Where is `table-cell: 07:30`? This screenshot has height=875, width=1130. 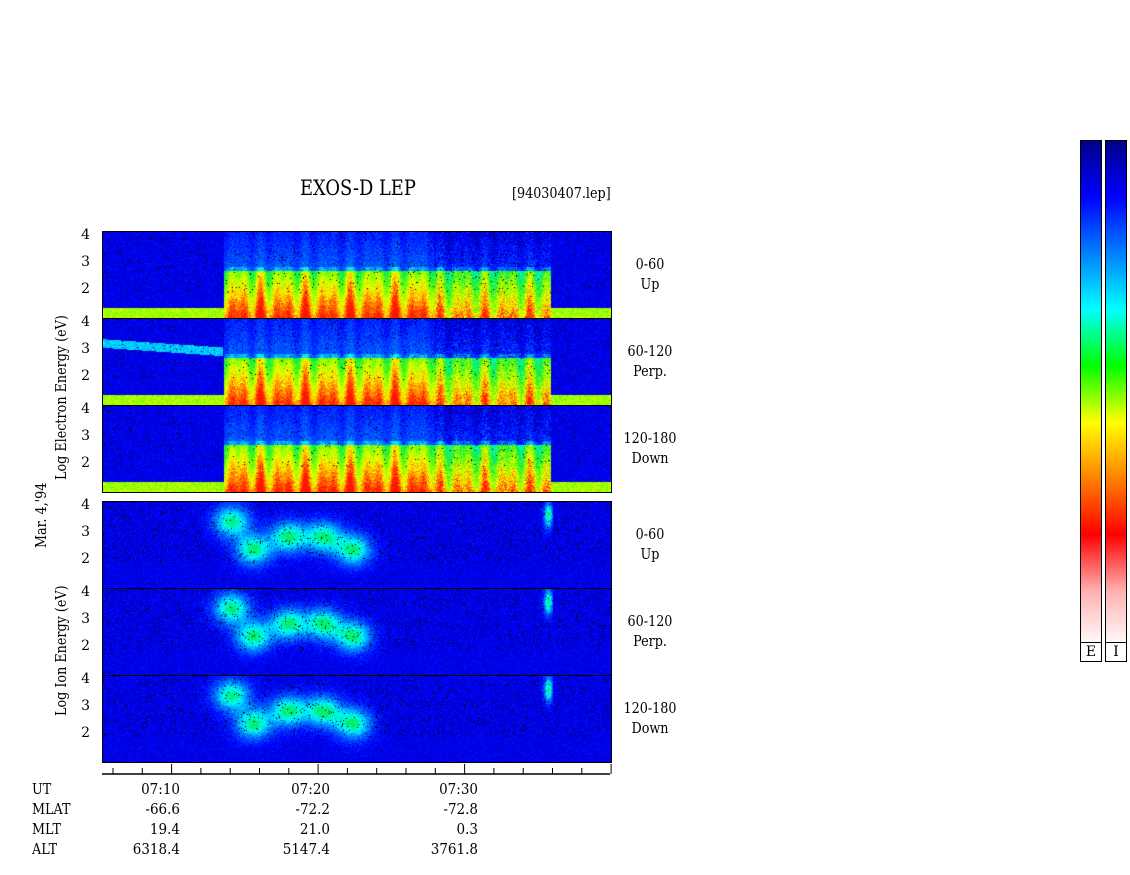 table-cell: 07:30 is located at coordinates (458, 789).